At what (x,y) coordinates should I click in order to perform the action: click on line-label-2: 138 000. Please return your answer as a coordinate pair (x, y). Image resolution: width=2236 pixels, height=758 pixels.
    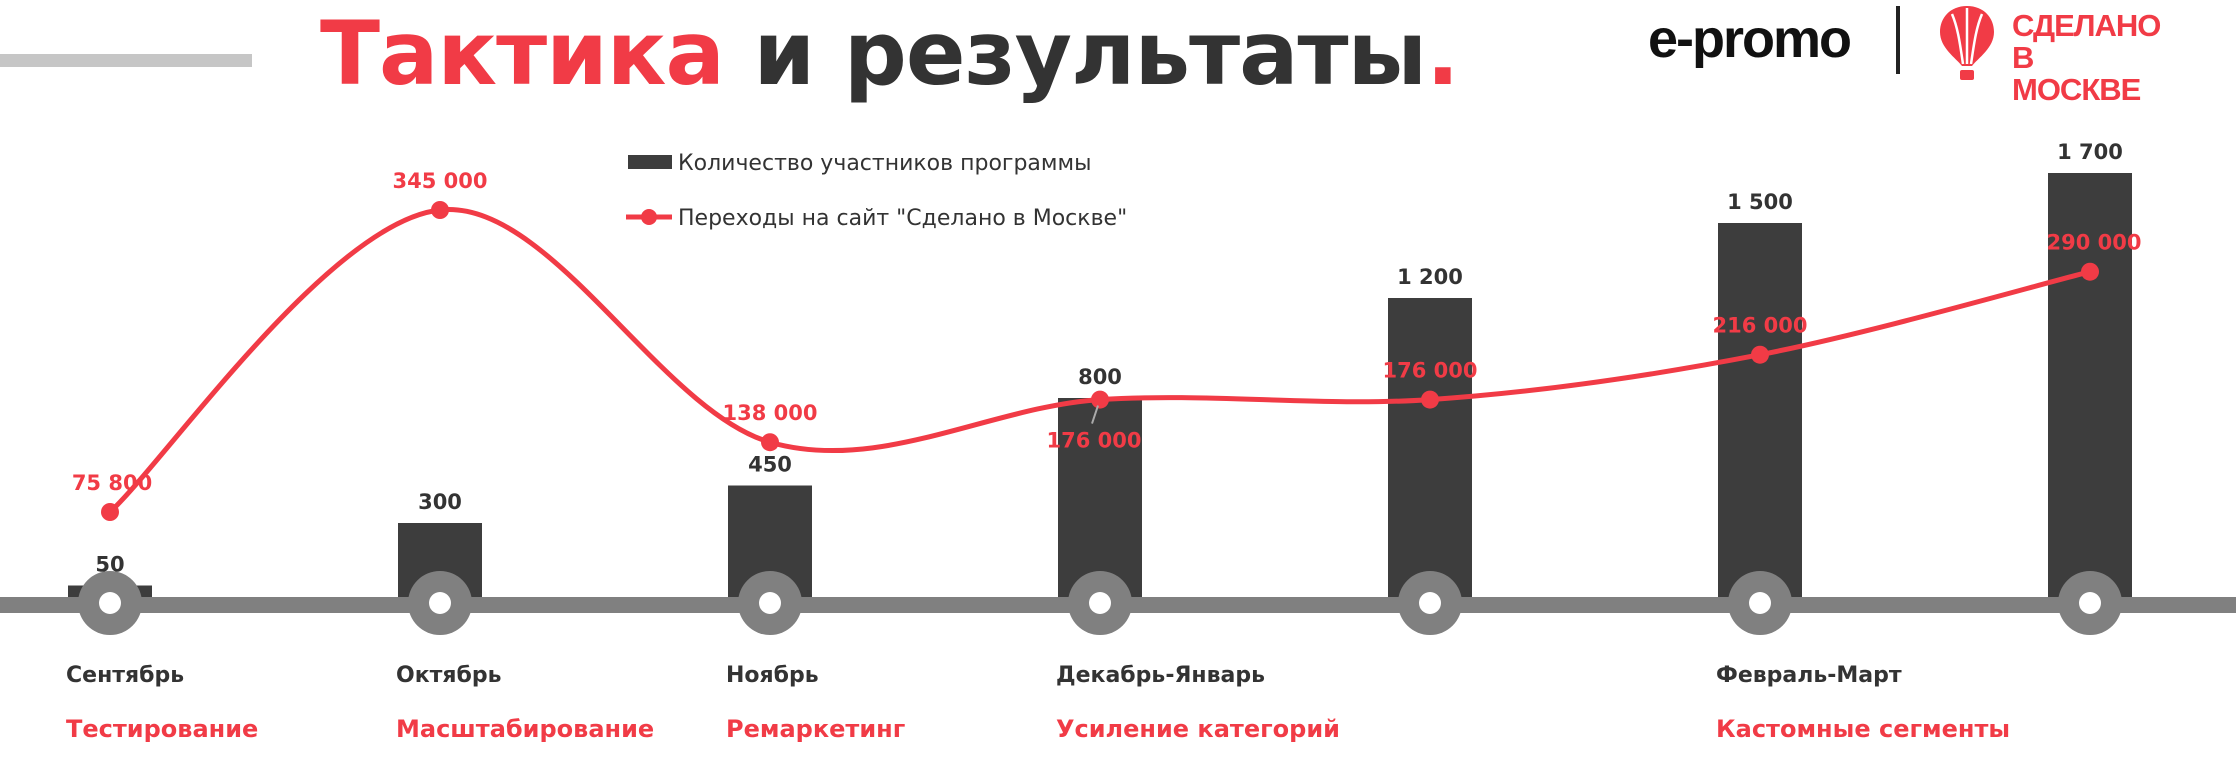
    Looking at the image, I should click on (770, 413).